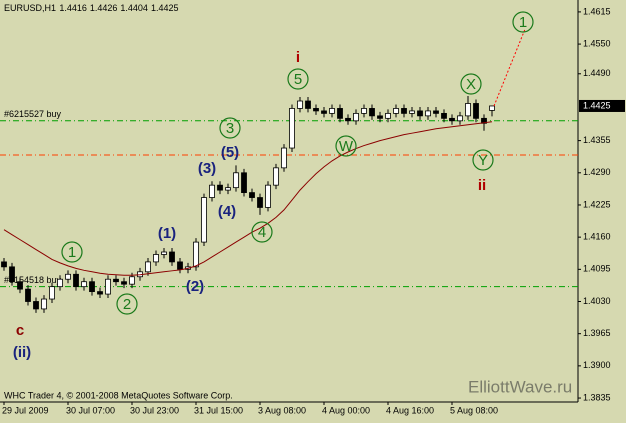 This screenshot has height=423, width=626. What do you see at coordinates (346, 410) in the screenshot?
I see `x-tick-label: 4 Aug 00:00` at bounding box center [346, 410].